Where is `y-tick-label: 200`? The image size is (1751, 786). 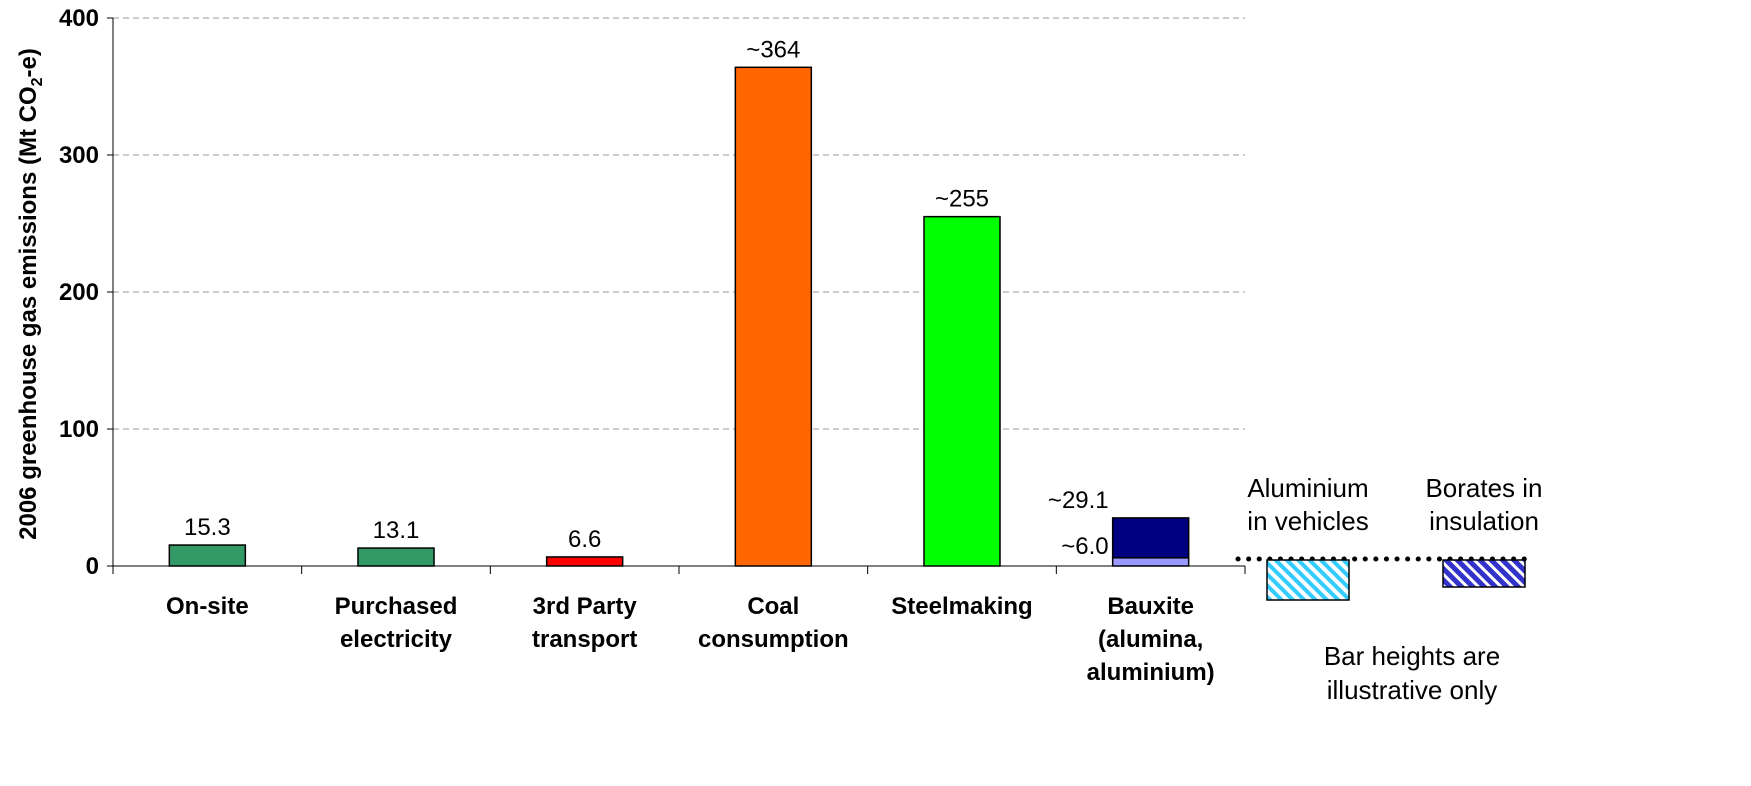 y-tick-label: 200 is located at coordinates (79, 292).